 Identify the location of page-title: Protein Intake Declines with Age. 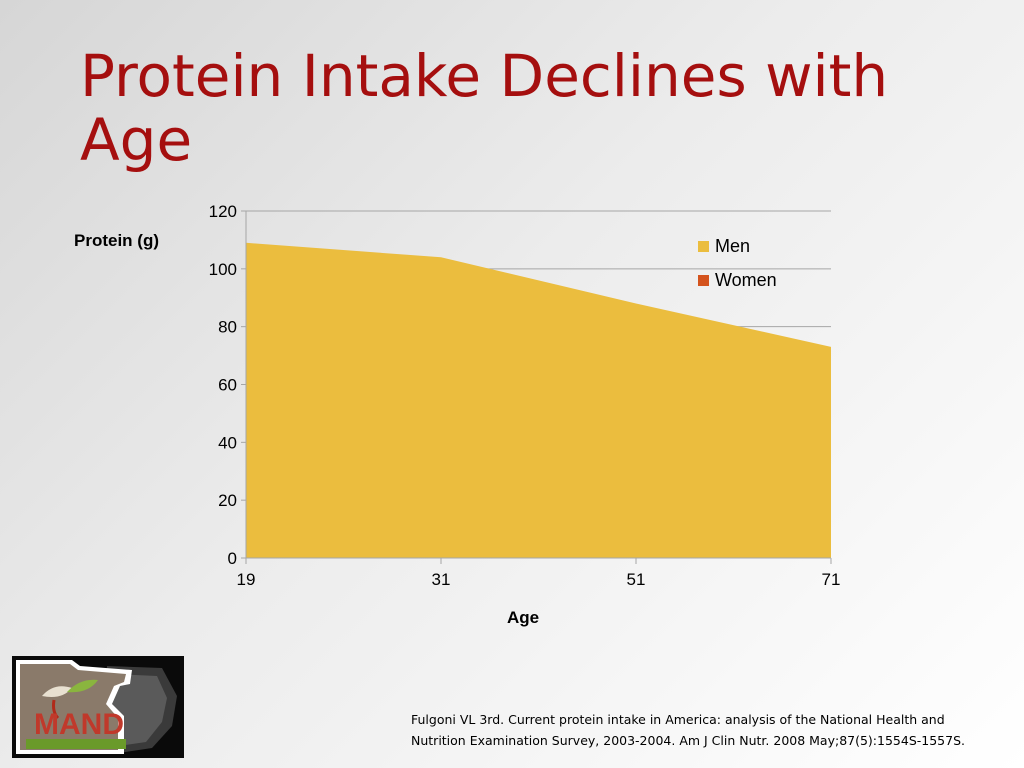
(484, 108).